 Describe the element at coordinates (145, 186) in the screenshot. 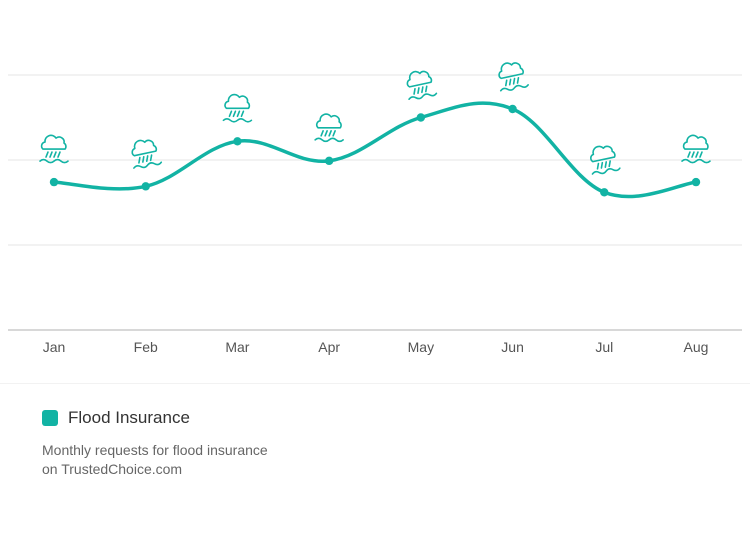

I see `data-point-feb` at that location.